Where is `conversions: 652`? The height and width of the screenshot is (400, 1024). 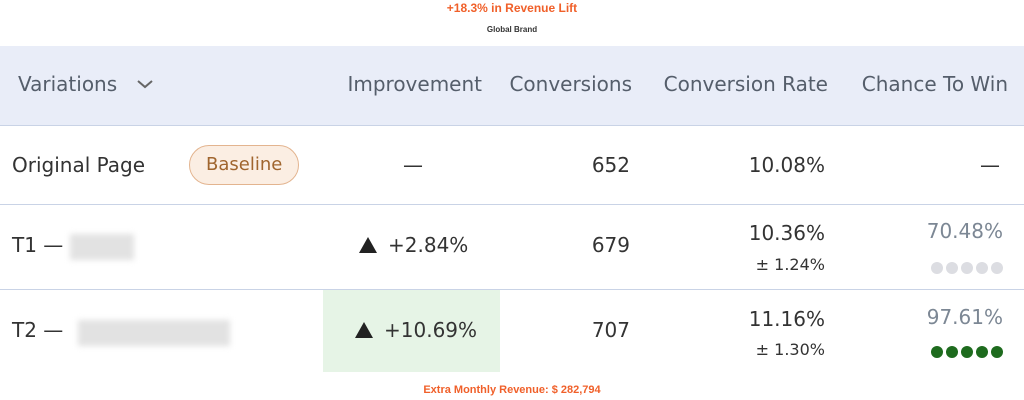 conversions: 652 is located at coordinates (610, 165).